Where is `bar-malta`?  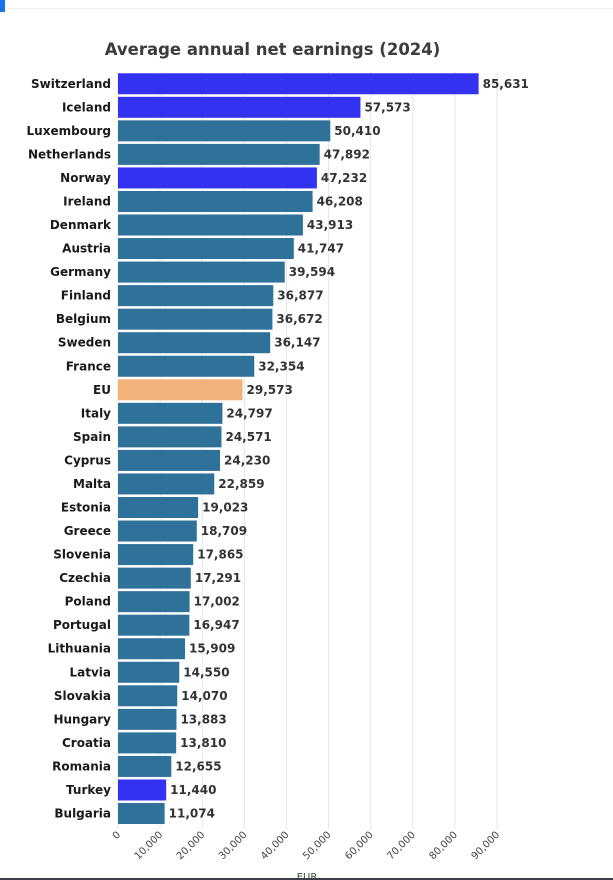 bar-malta is located at coordinates (166, 484).